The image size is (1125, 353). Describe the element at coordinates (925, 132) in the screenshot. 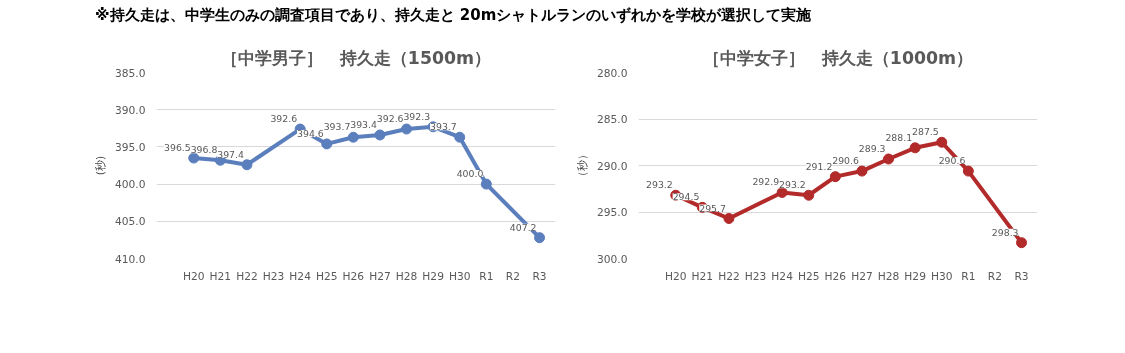

I see `data-label: 287.5` at that location.